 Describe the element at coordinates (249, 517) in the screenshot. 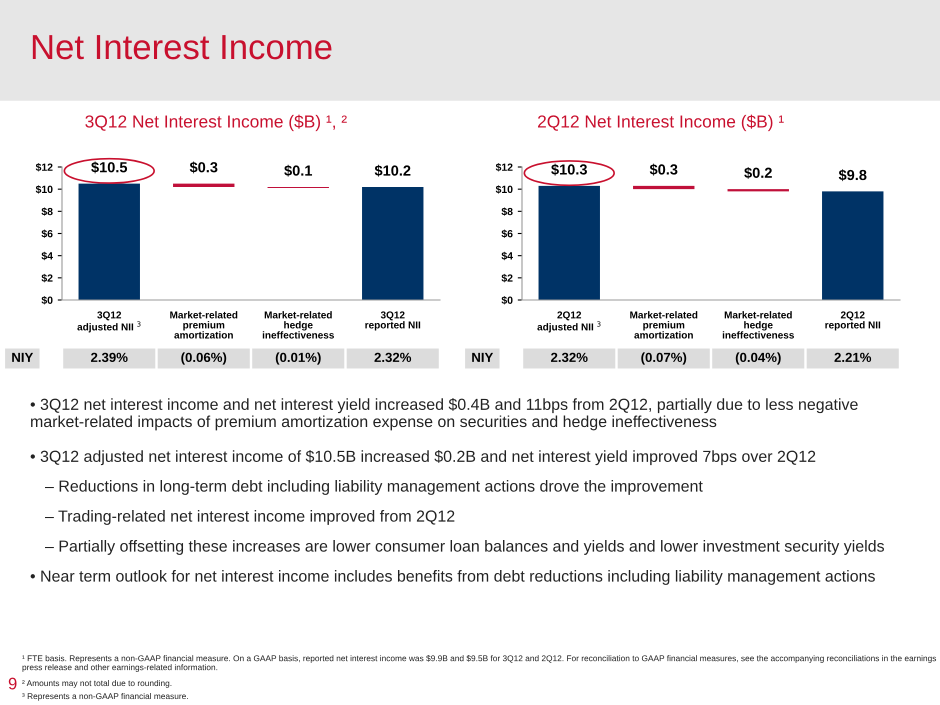

I see `text: – Trading-related net interest income improved from 2Q12` at that location.